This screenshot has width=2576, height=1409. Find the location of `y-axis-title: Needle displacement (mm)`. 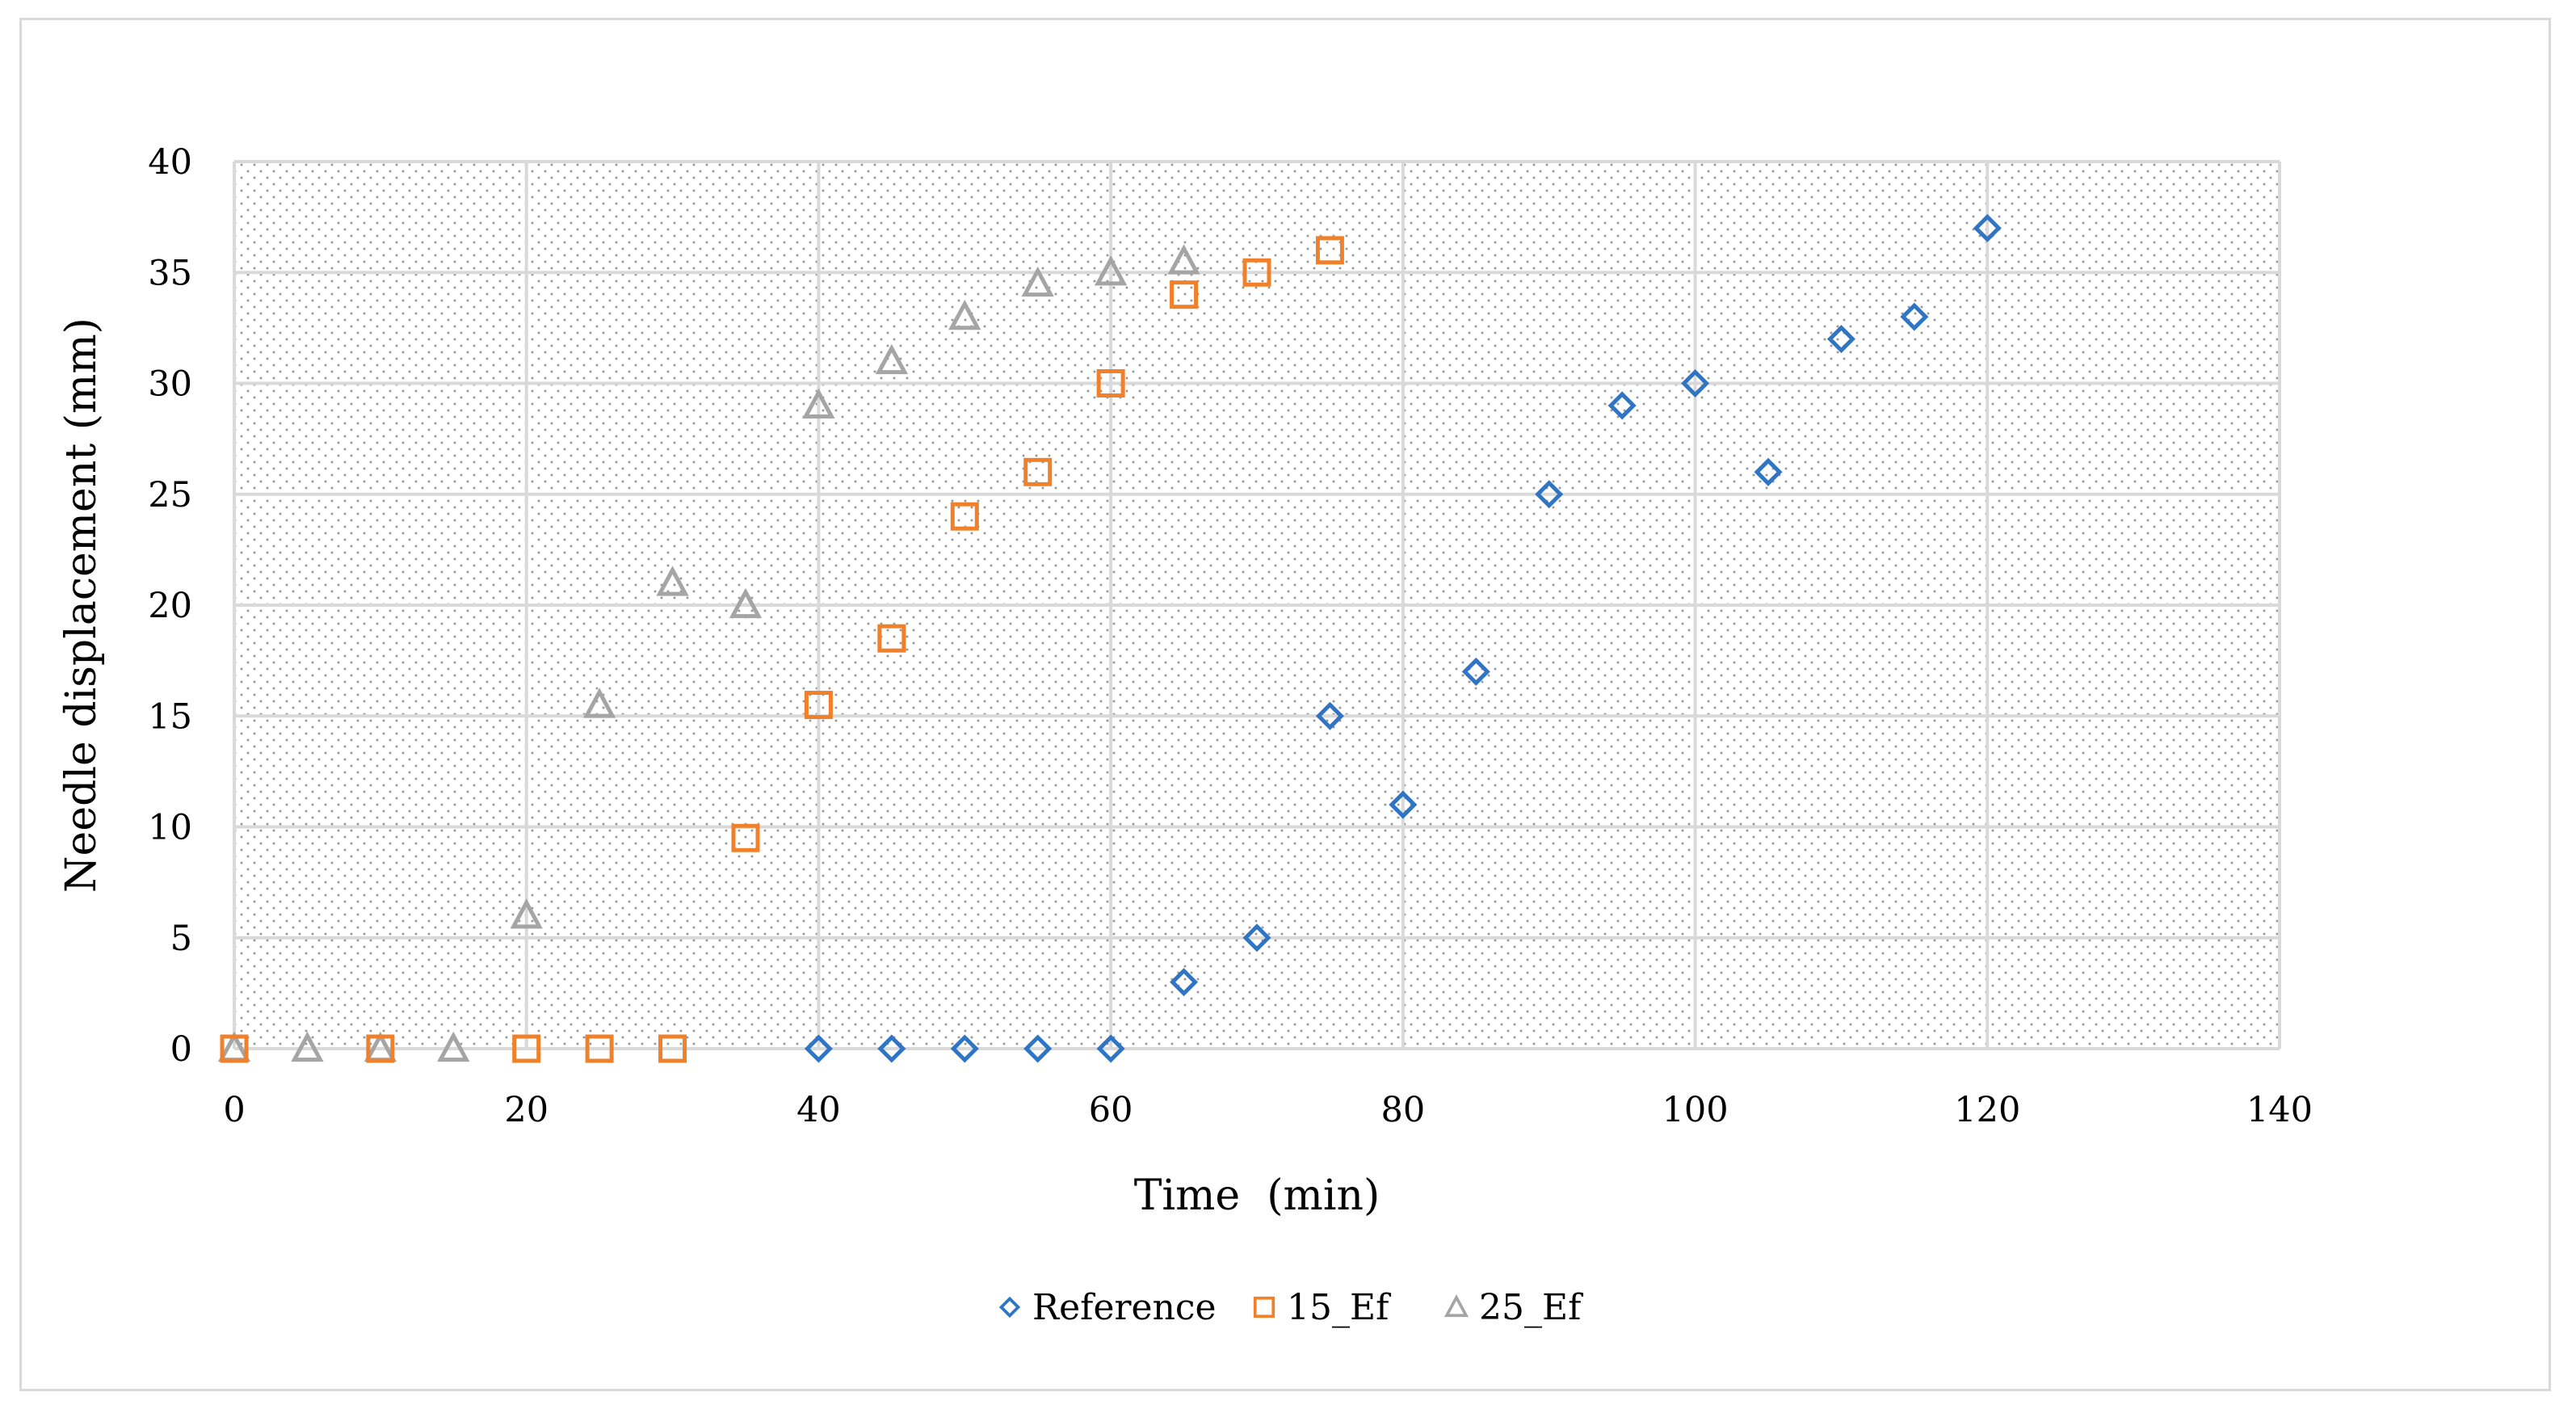

y-axis-title: Needle displacement (mm) is located at coordinates (81, 605).